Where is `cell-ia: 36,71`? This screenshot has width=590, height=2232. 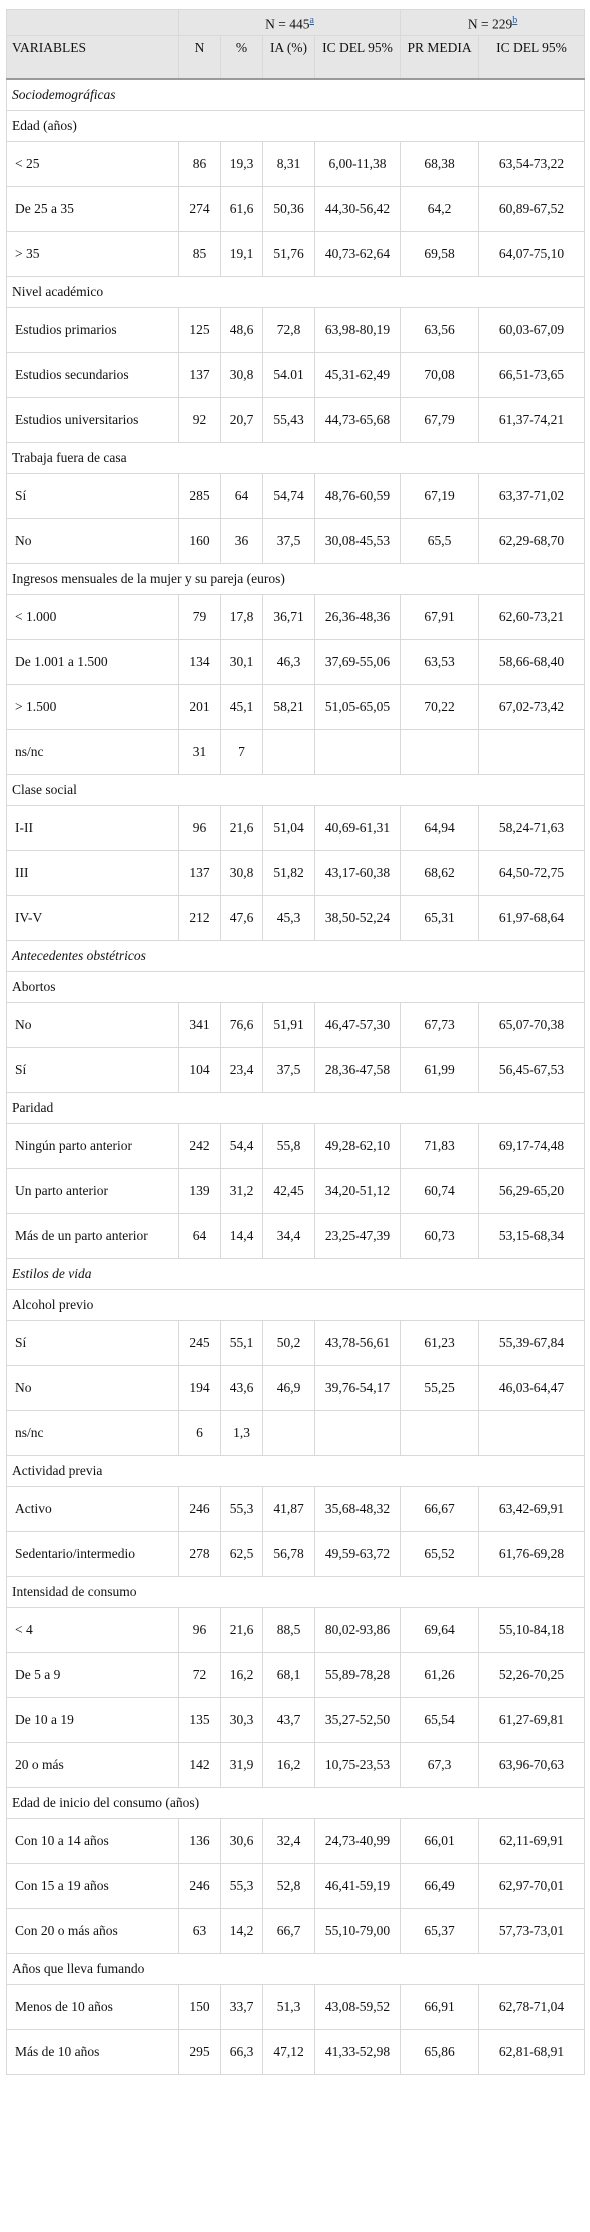 cell-ia: 36,71 is located at coordinates (288, 616).